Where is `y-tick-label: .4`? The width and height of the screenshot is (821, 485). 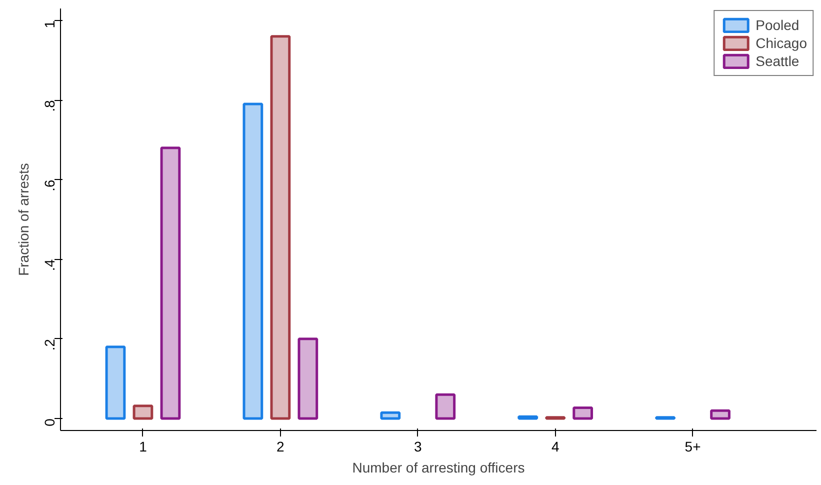
y-tick-label: .4 is located at coordinates (50, 265).